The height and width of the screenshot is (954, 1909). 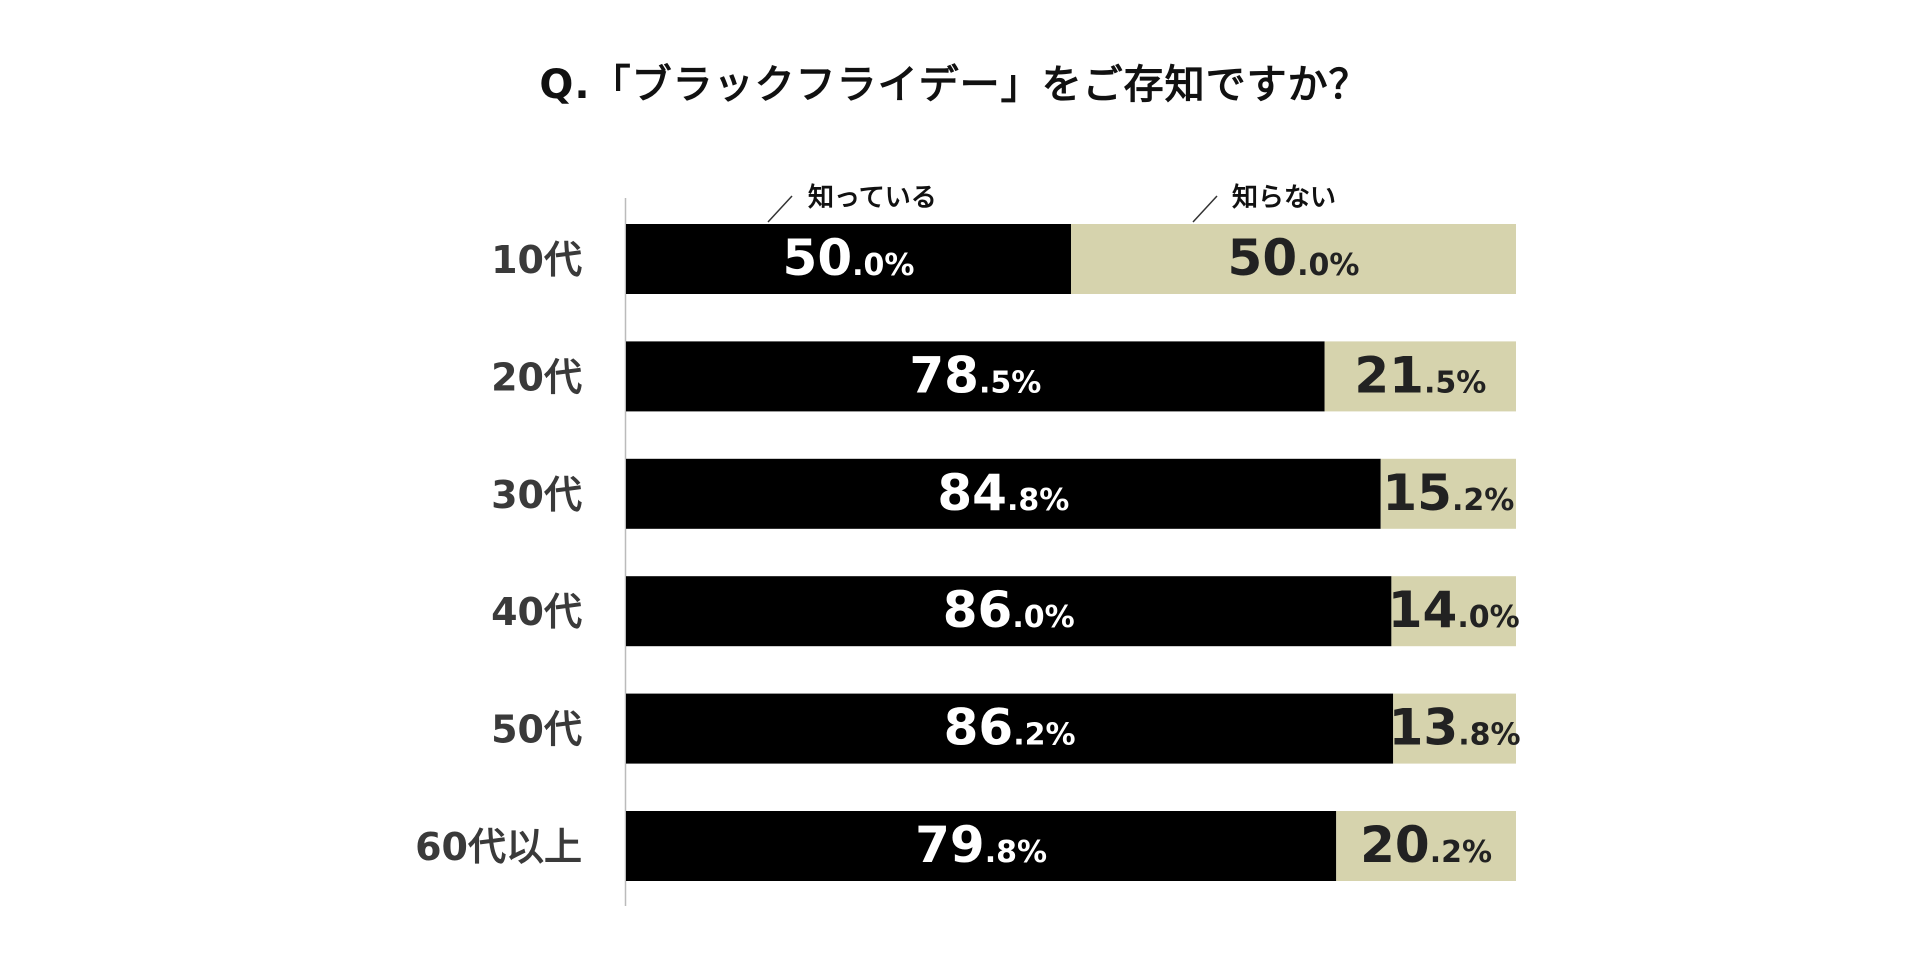 I want to click on data-label-known-integer: 78, so click(x=944, y=375).